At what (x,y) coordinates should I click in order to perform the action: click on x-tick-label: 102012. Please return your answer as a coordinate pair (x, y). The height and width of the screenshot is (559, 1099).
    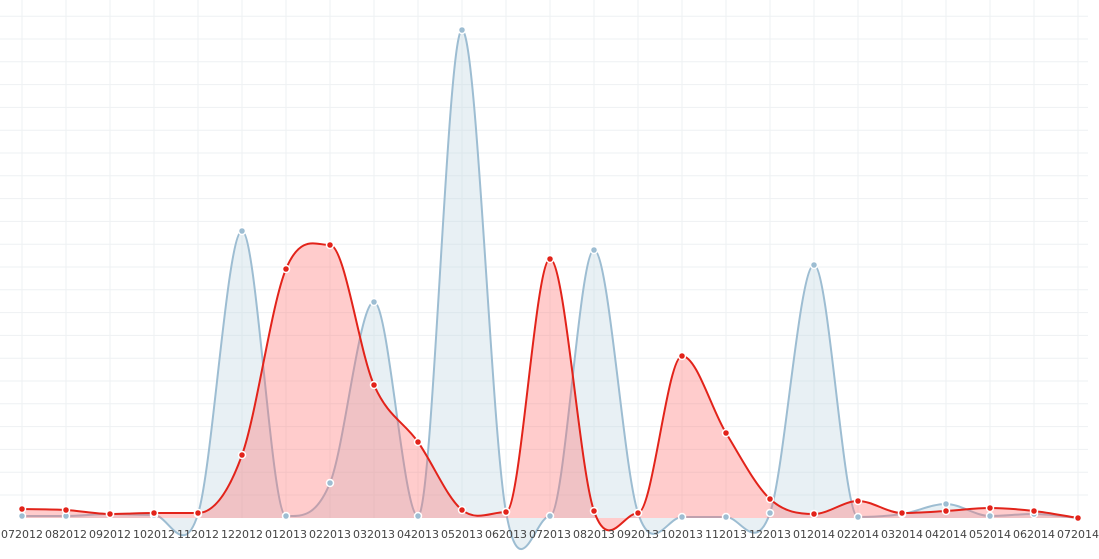
    Looking at the image, I should click on (154, 534).